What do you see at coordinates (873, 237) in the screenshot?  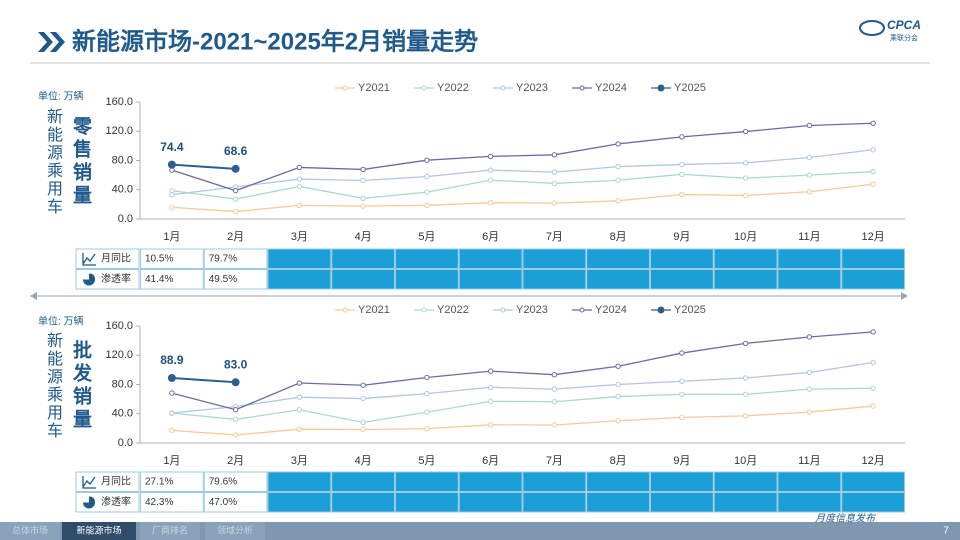 I see `x-tick-label: 12月` at bounding box center [873, 237].